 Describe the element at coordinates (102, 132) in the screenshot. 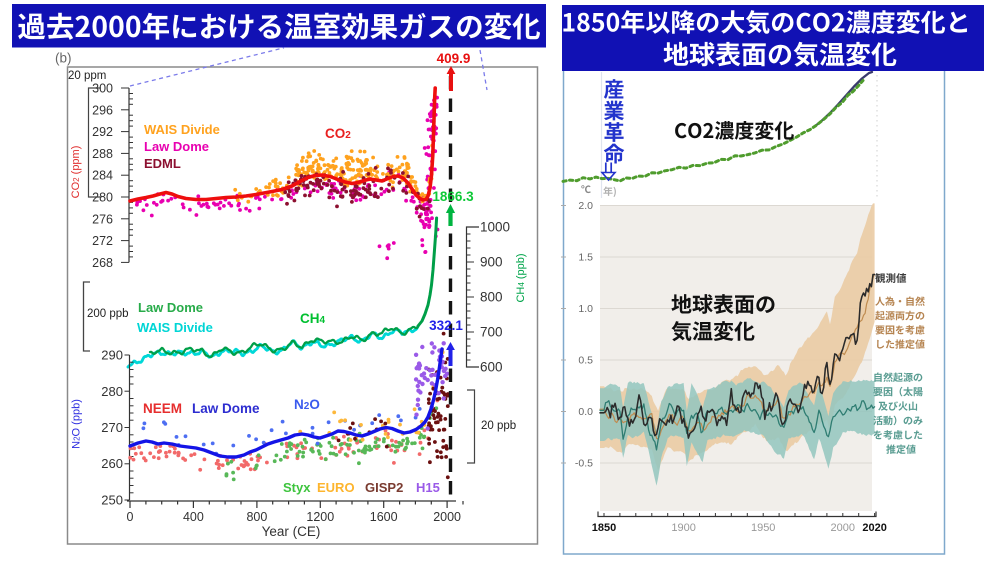

I see `svg-text: 292` at that location.